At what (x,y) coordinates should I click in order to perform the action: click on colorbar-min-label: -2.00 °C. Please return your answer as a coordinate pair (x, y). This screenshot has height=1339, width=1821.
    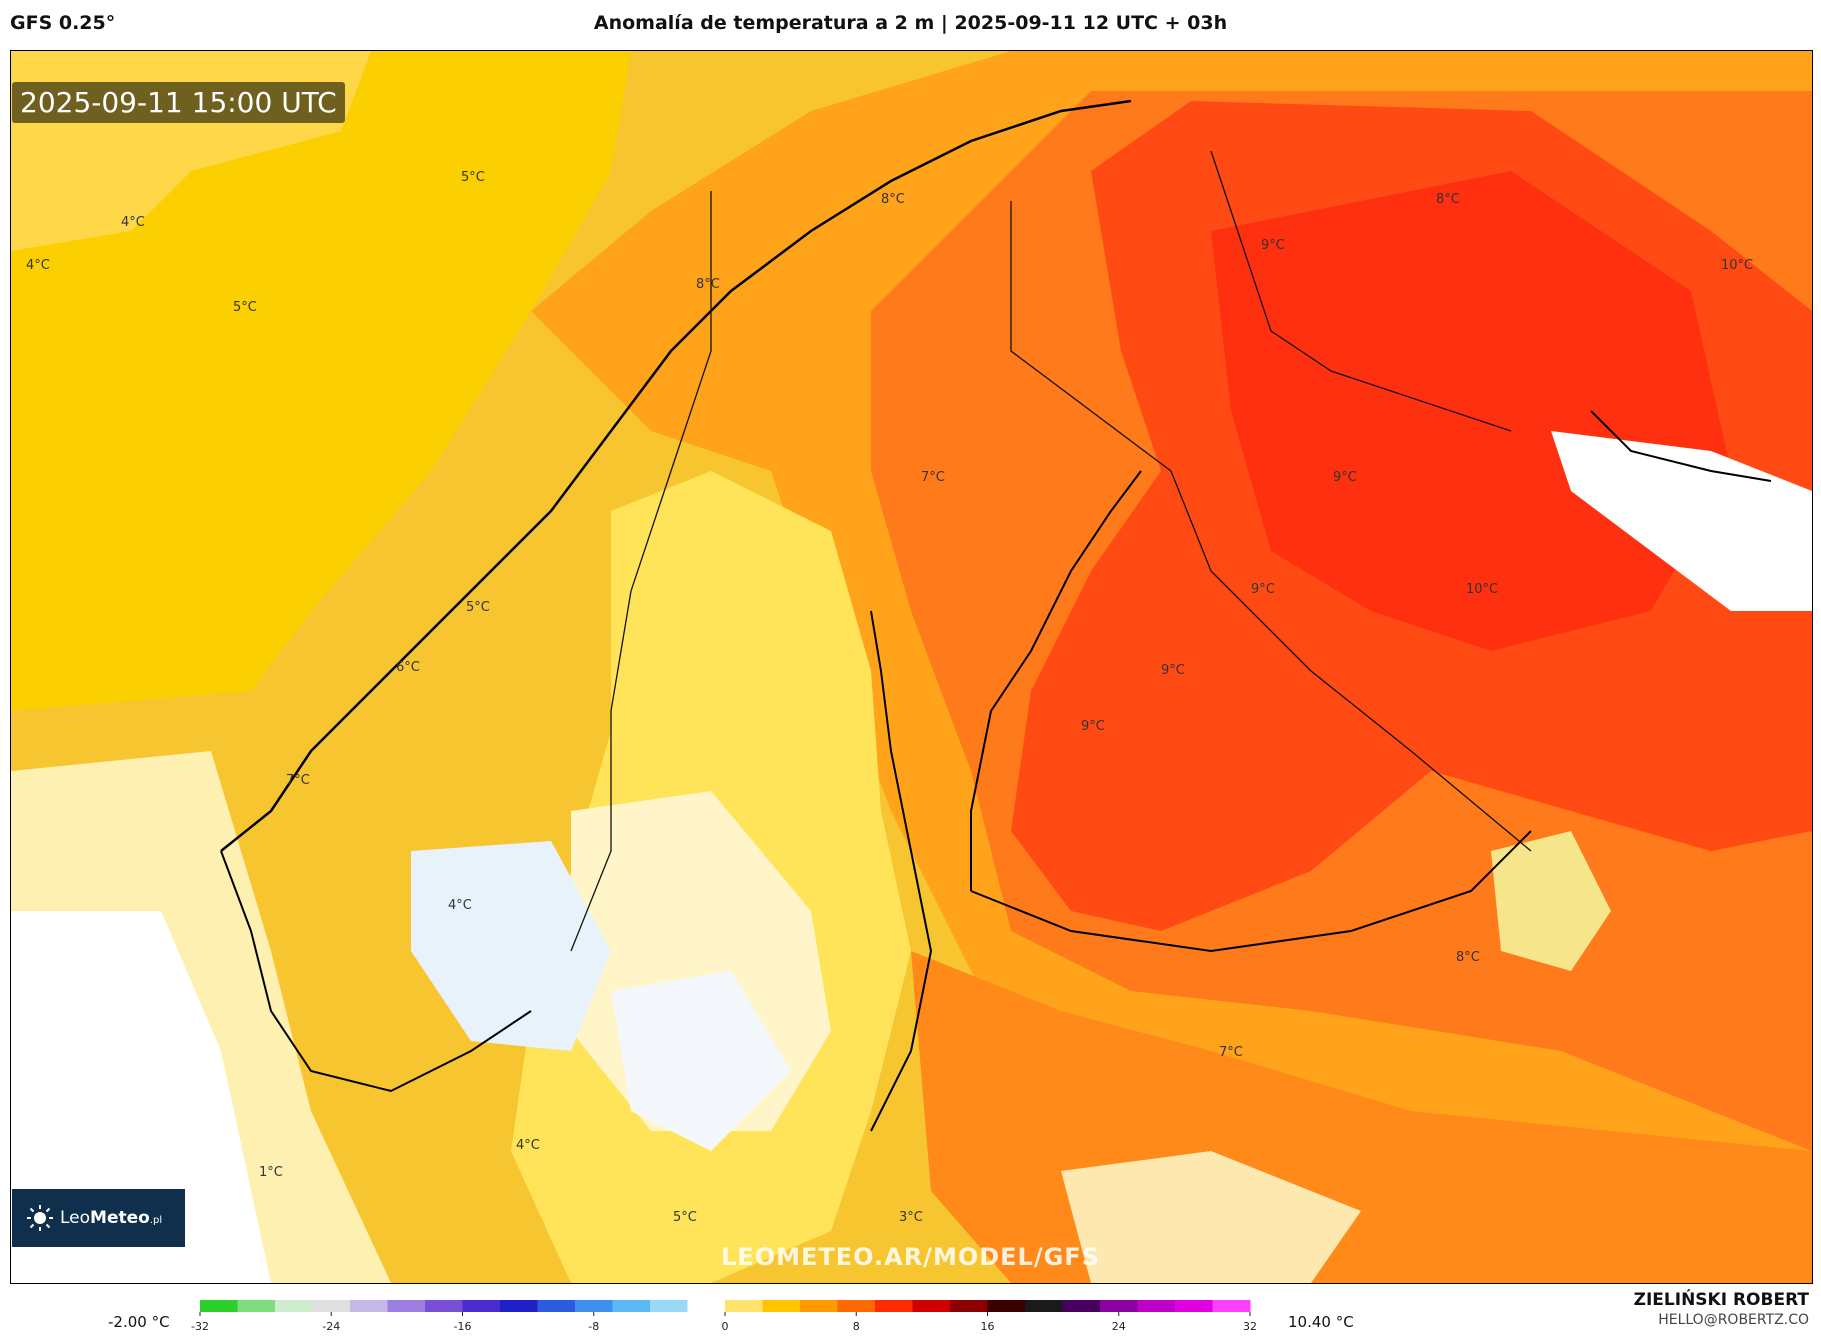
    Looking at the image, I should click on (139, 1322).